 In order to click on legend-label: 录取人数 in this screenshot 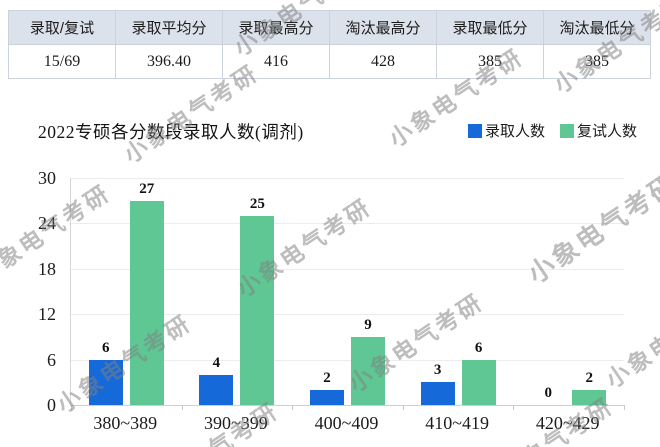, I will do `click(514, 131)`.